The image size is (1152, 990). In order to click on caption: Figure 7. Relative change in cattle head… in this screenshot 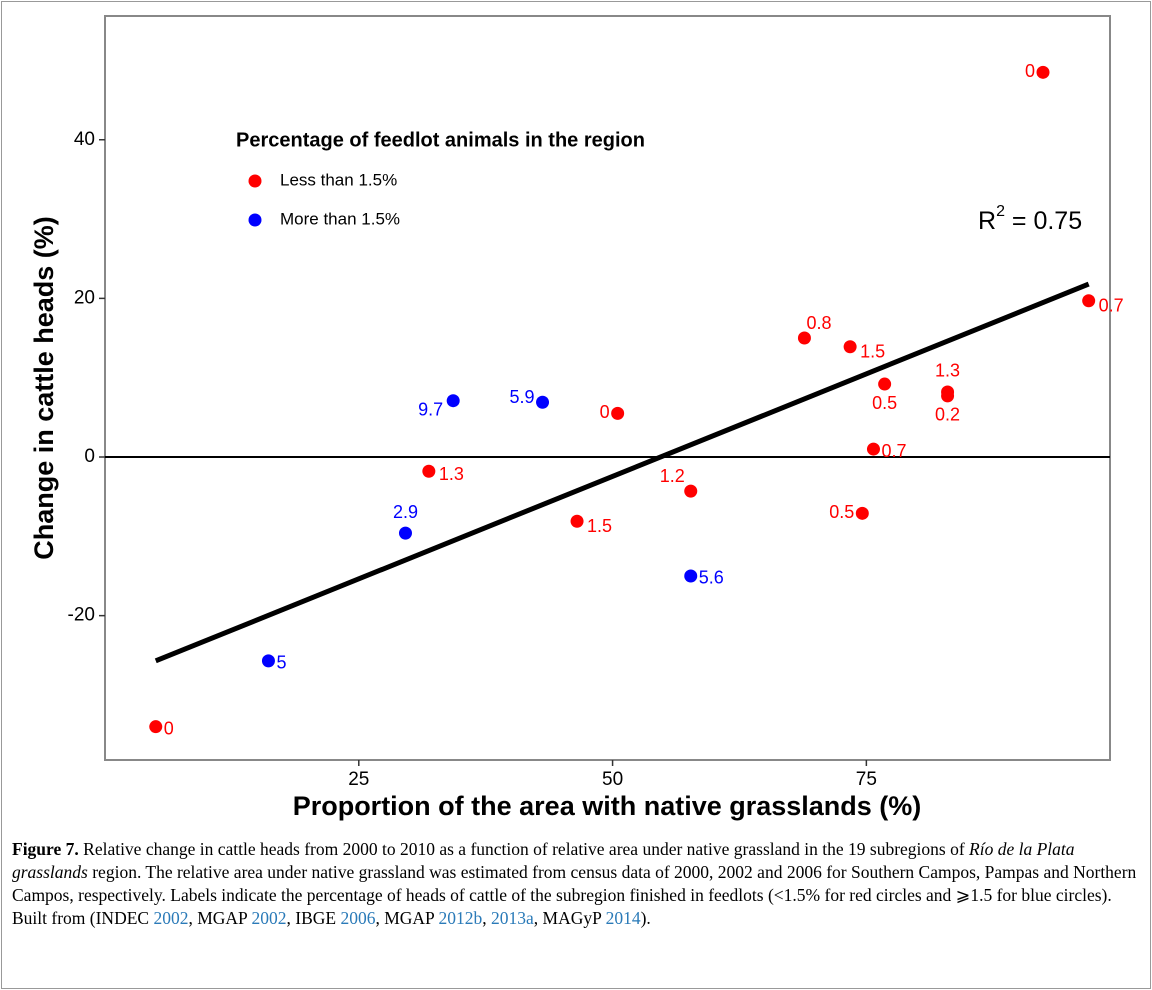, I will do `click(574, 884)`.